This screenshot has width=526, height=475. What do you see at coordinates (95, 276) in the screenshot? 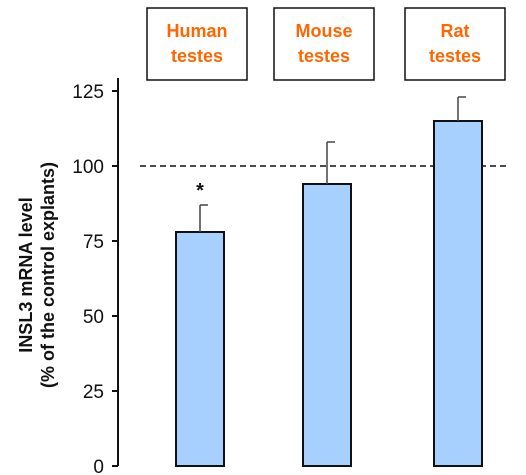
I see `axes: 0 25 50 75 100 125` at bounding box center [95, 276].